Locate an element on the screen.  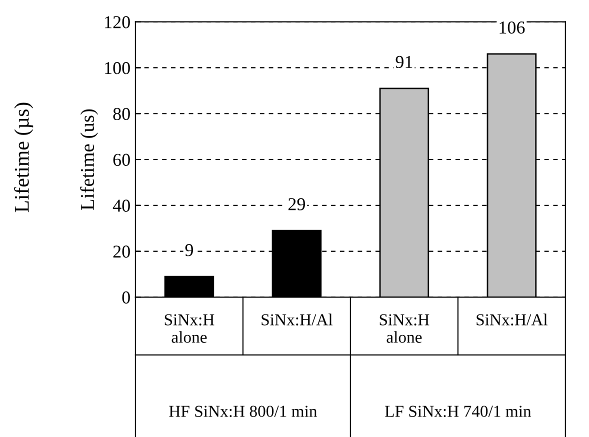
y-tick-label: 100 is located at coordinates (117, 68).